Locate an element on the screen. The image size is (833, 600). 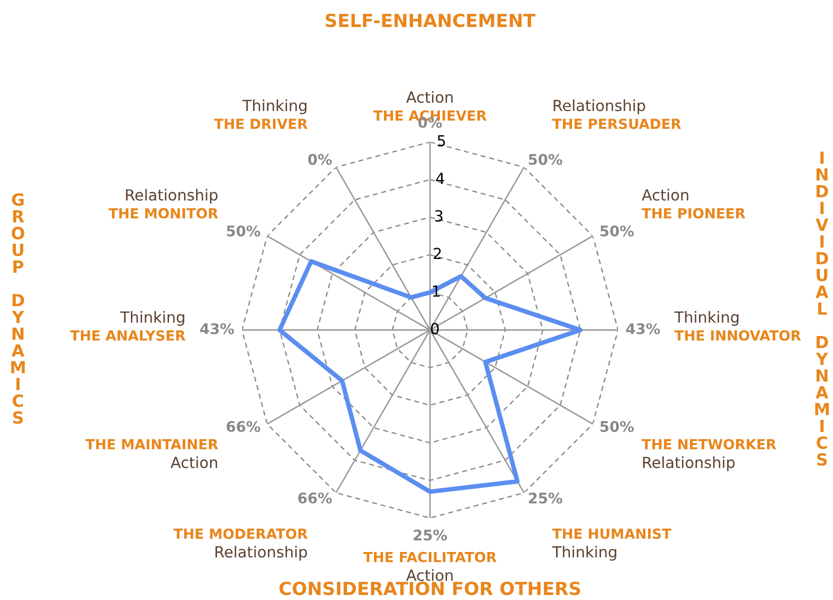
y-tick-label: 0 is located at coordinates (435, 328).